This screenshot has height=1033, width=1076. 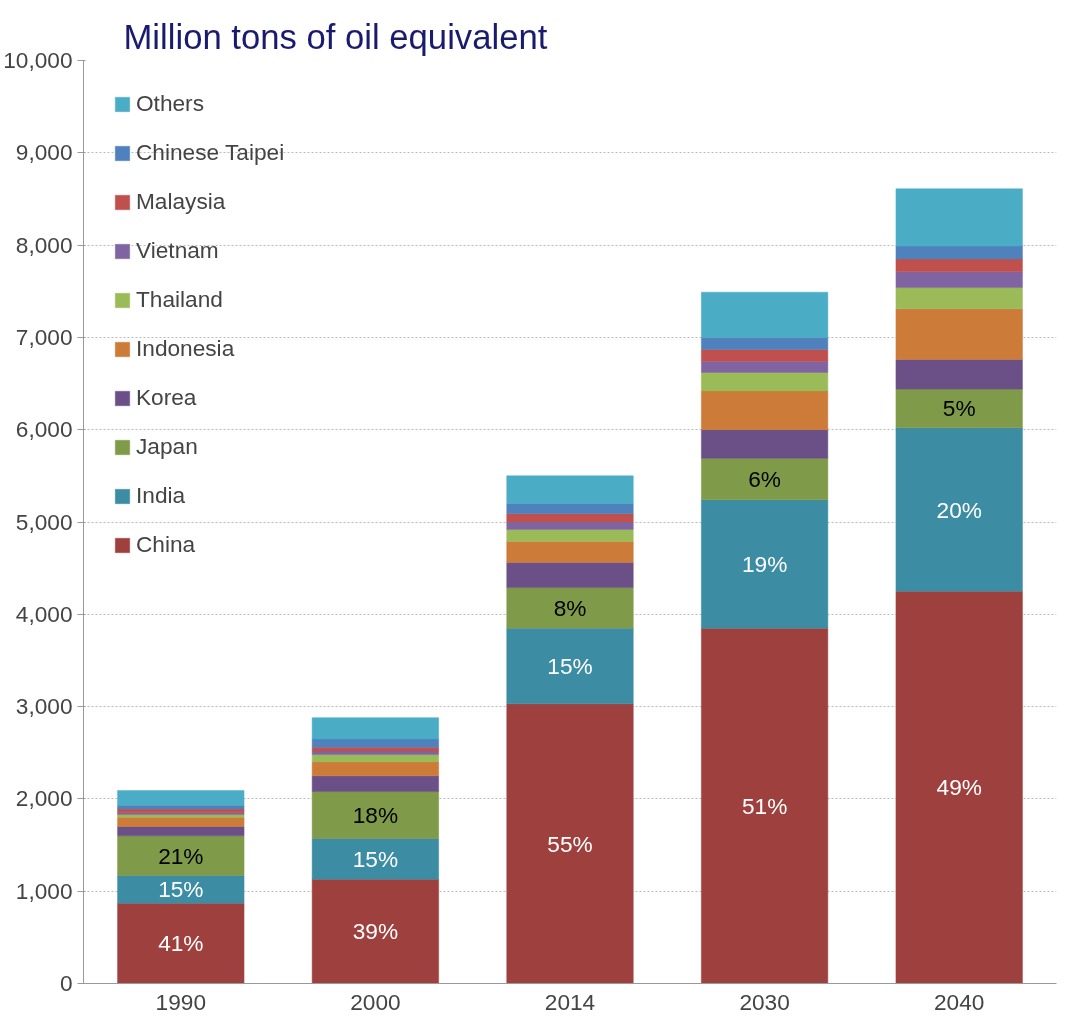 I want to click on x-tick-label: 2000, so click(x=375, y=1001).